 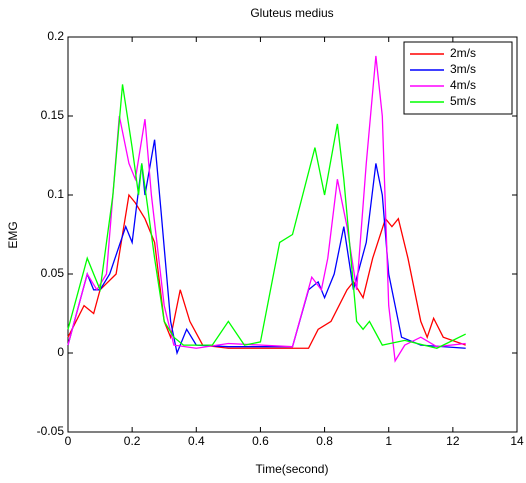 What do you see at coordinates (53, 115) in the screenshot?
I see `y-tick-label: 0.15` at bounding box center [53, 115].